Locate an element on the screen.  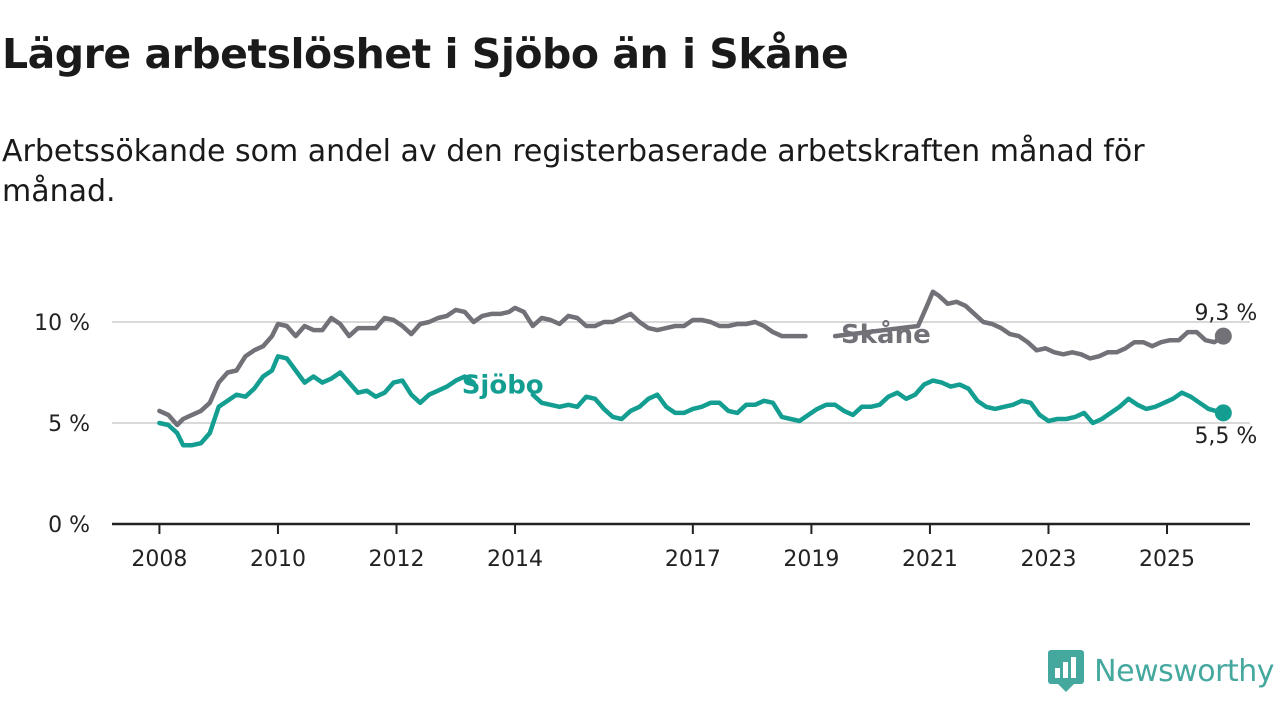
chart-title: Lägre arbetslöshet i Sjöbo än i Skåne is located at coordinates (425, 54).